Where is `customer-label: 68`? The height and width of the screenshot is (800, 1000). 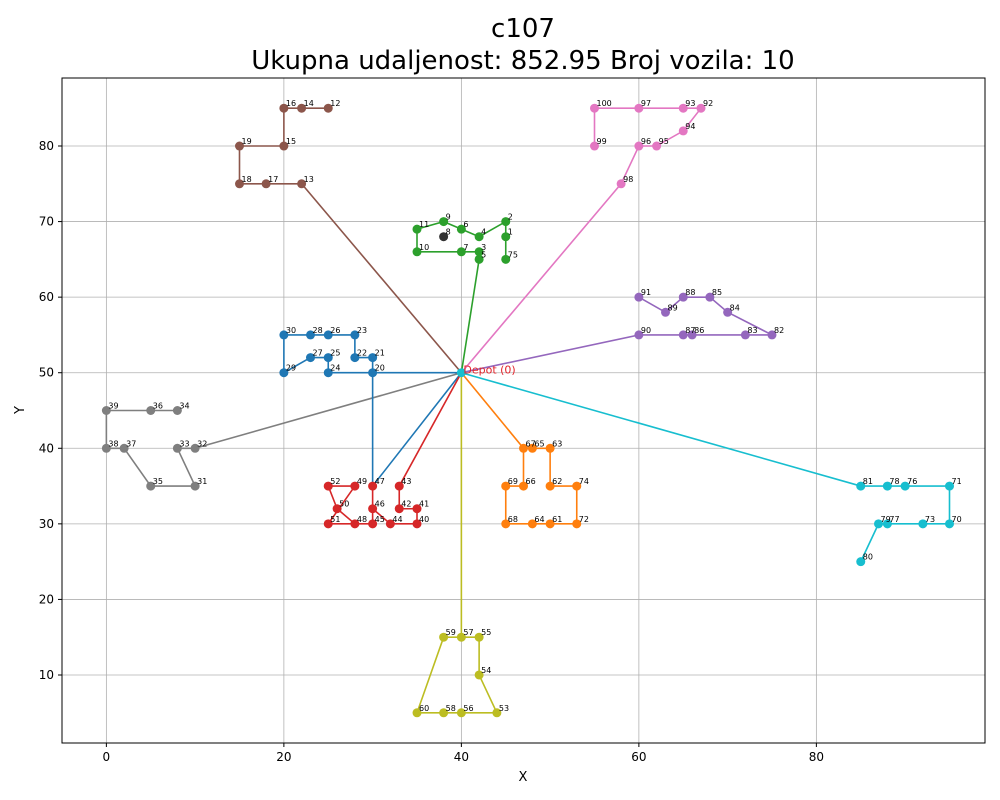
customer-label: 68 is located at coordinates (513, 519).